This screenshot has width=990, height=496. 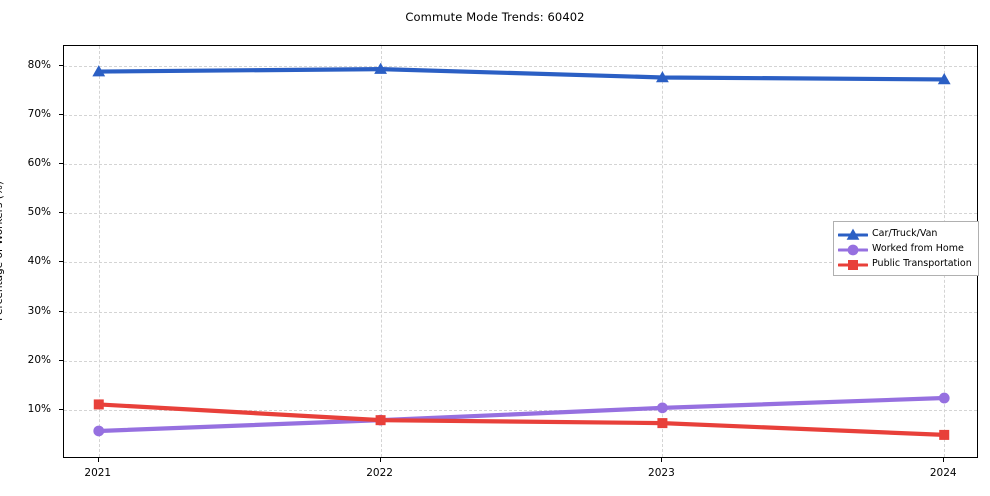 I want to click on x-axis-tick-label: 2021, so click(x=98, y=473).